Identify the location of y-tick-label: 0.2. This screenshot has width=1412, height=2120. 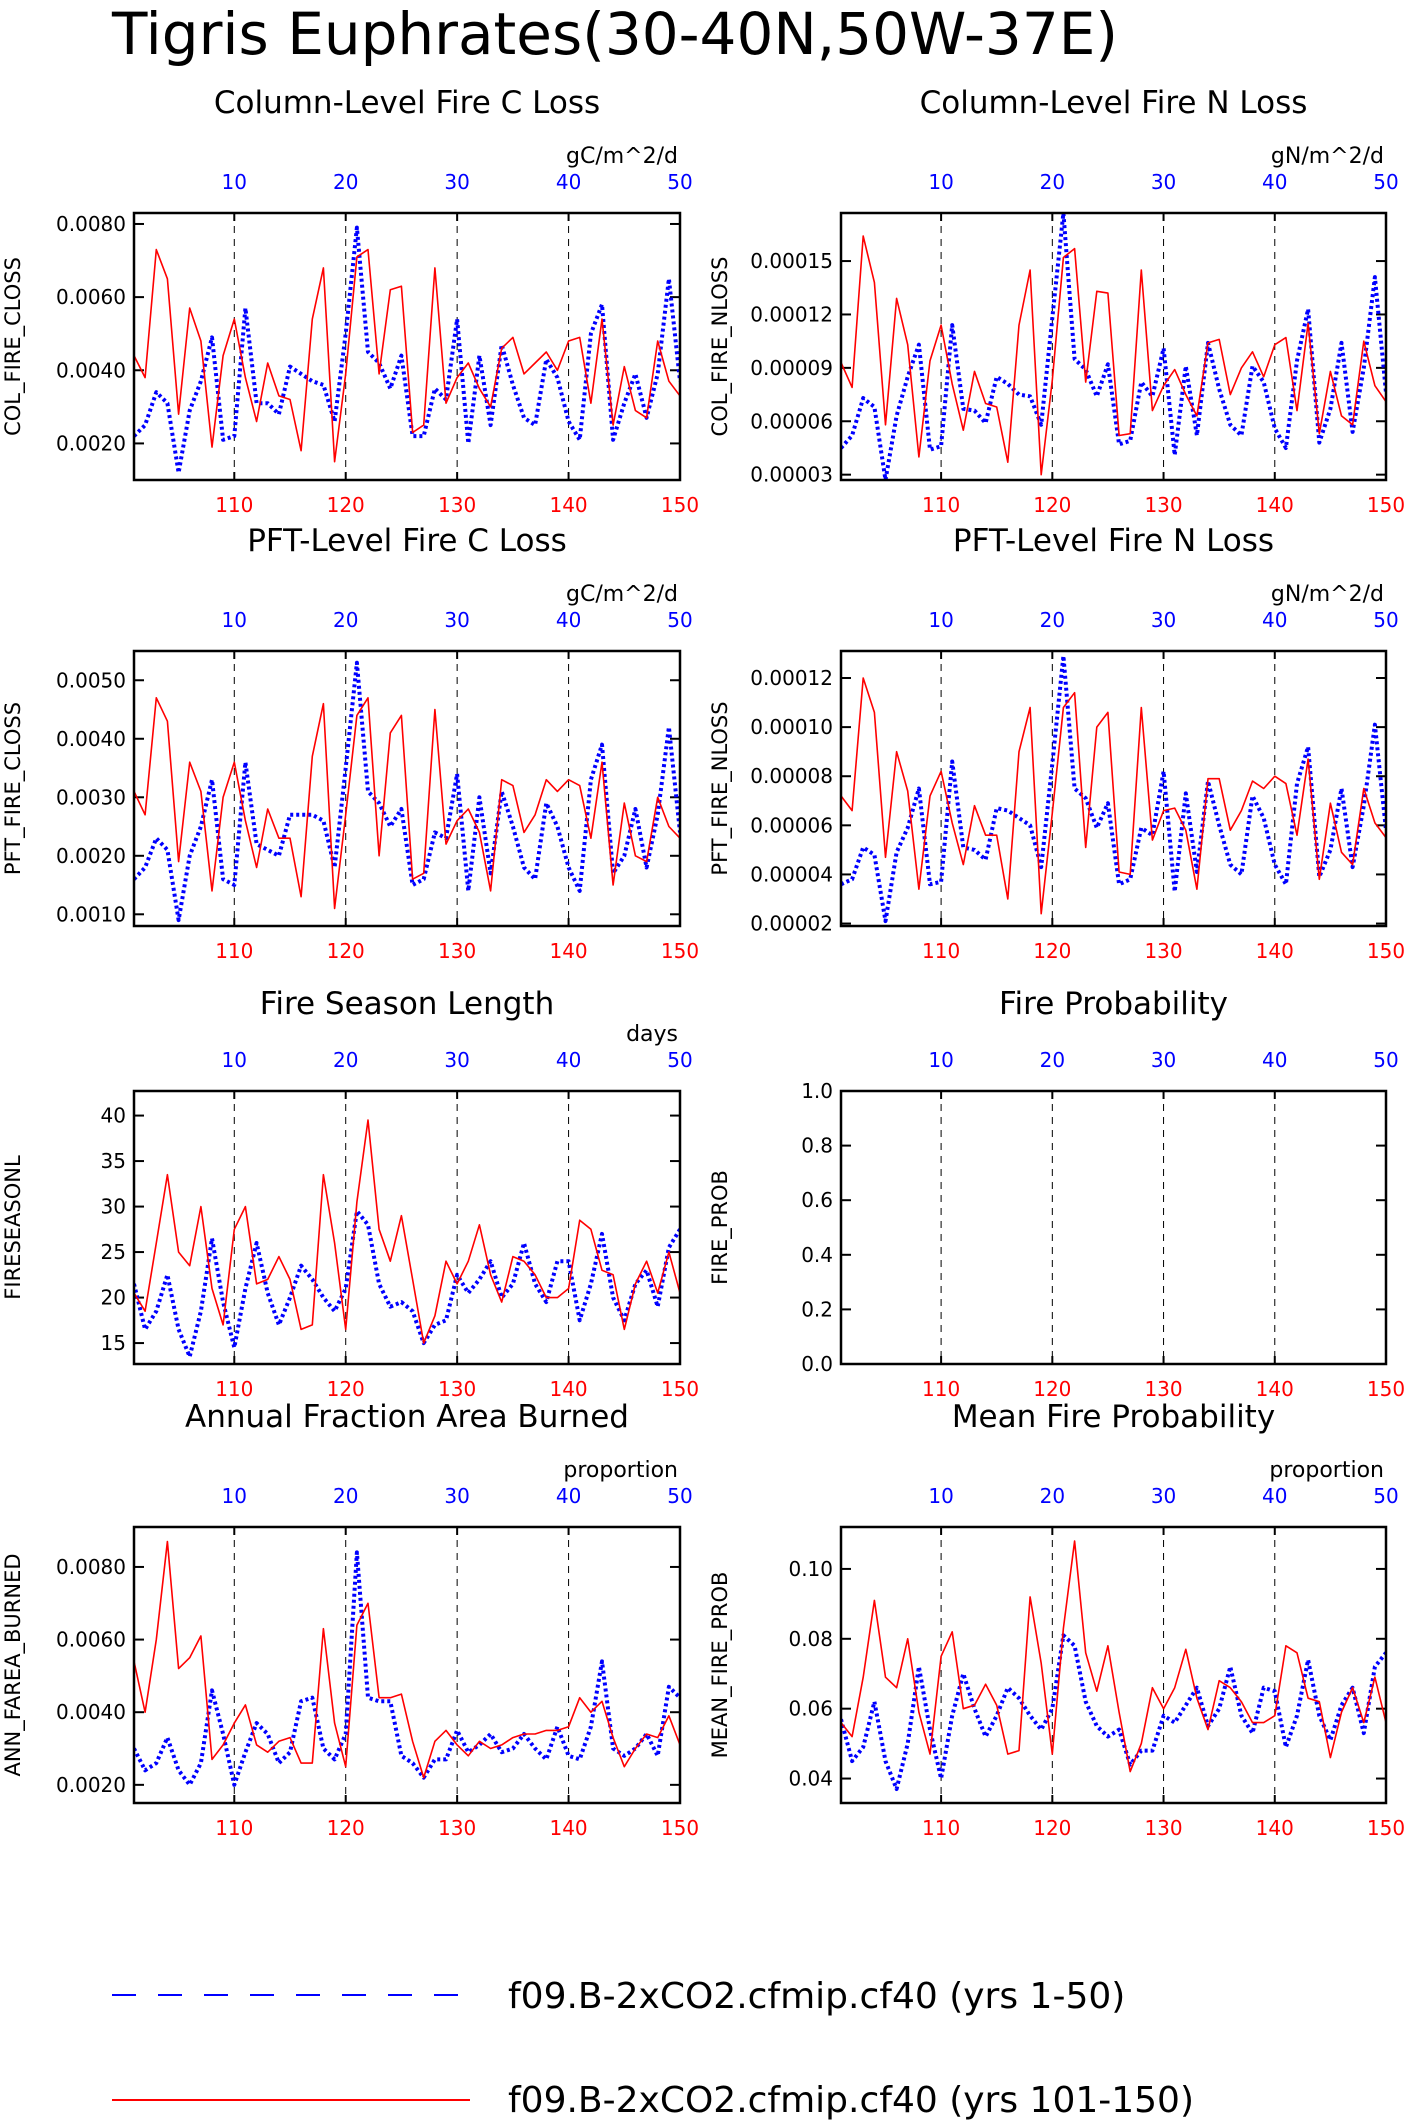
(817, 1309).